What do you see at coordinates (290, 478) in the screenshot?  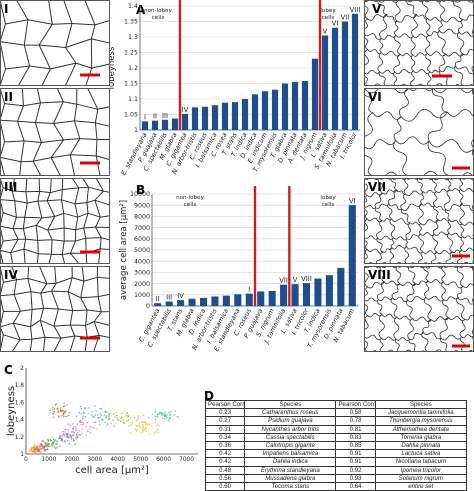 I see `species-cell: Mussadena glabra` at bounding box center [290, 478].